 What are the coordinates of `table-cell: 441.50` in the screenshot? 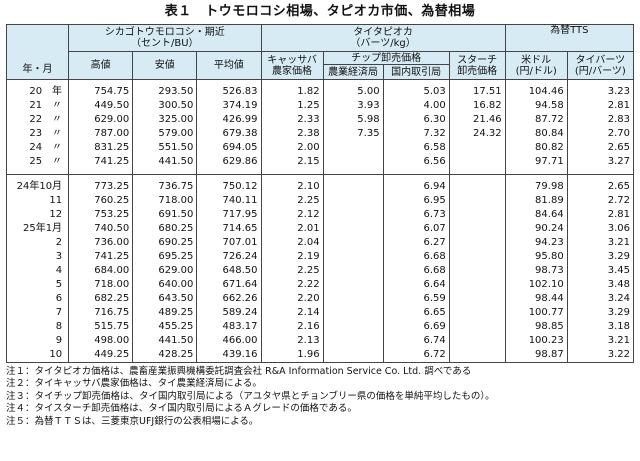 It's located at (165, 341).